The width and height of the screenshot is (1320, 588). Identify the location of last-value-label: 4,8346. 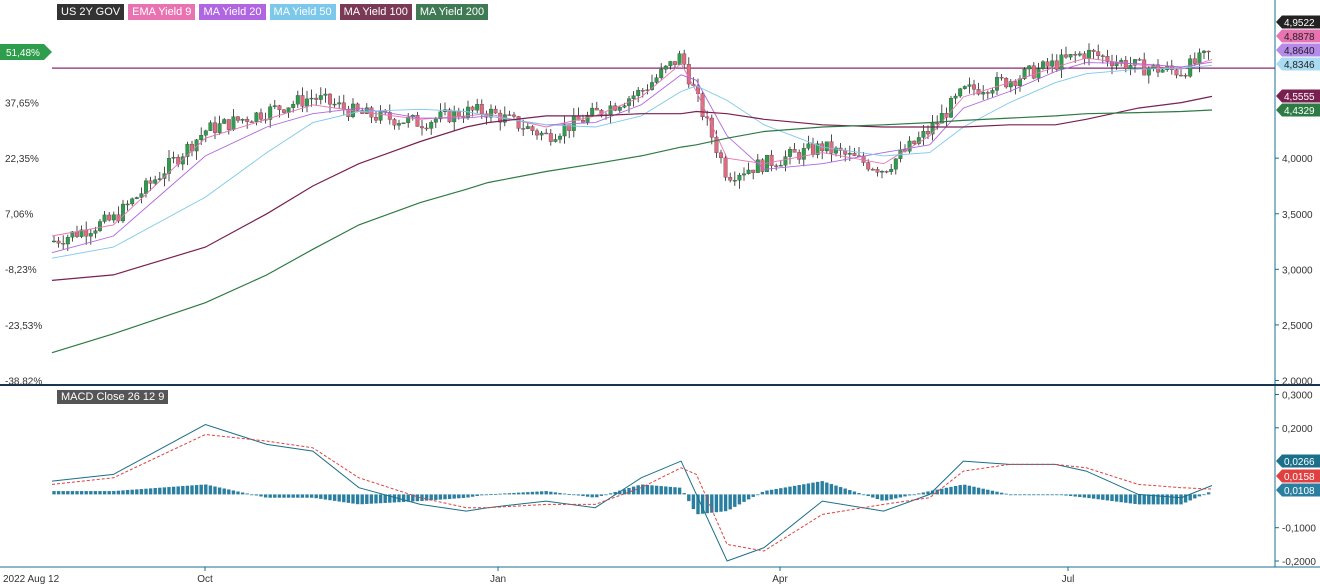
(1299, 65).